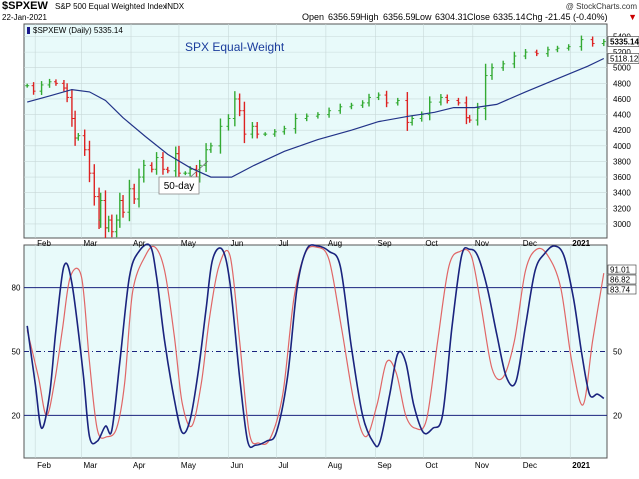  I want to click on osc-y-tick-right: 50, so click(617, 352).